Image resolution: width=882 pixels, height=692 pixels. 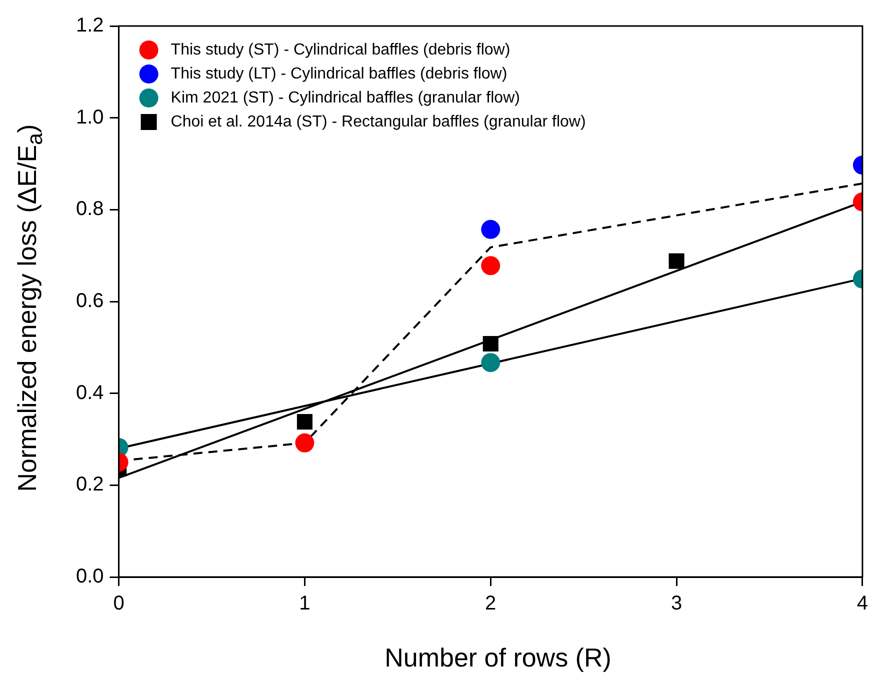 What do you see at coordinates (340, 49) in the screenshot?
I see `legend-label: This study (ST) - Cylindrical baffles (debris flow)` at bounding box center [340, 49].